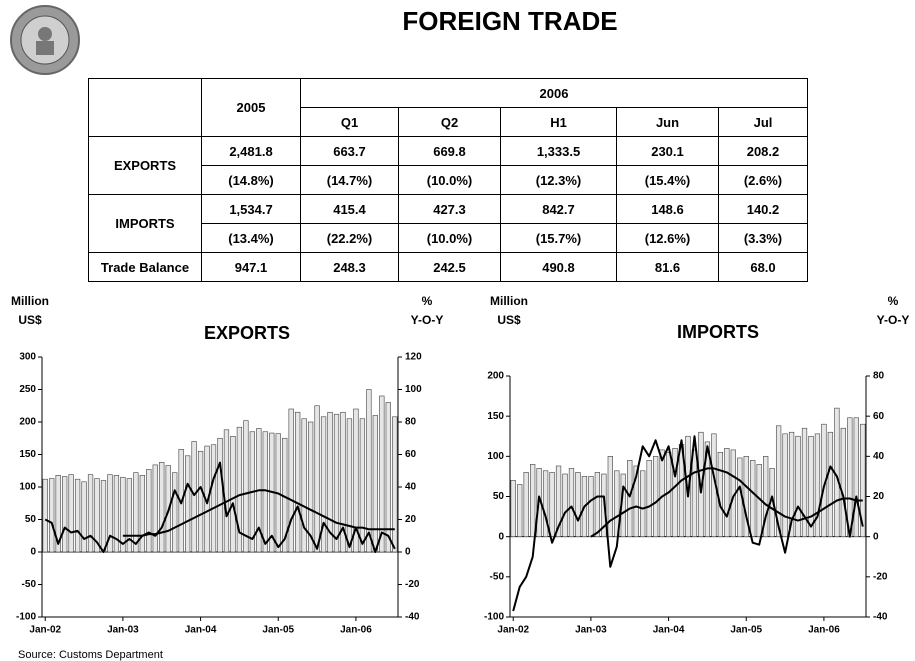 The width and height of the screenshot is (915, 661). What do you see at coordinates (893, 301) in the screenshot?
I see `y2-axis-label: %` at bounding box center [893, 301].